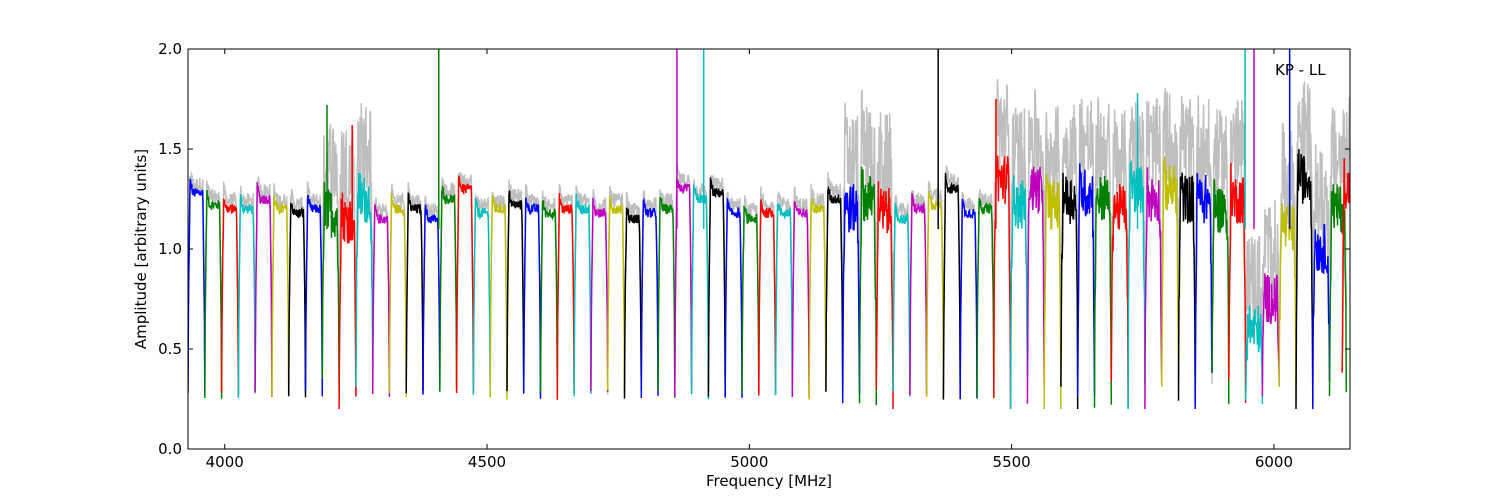 This screenshot has height=500, width=1500. Describe the element at coordinates (170, 349) in the screenshot. I see `y-tick-label: 0.5` at that location.